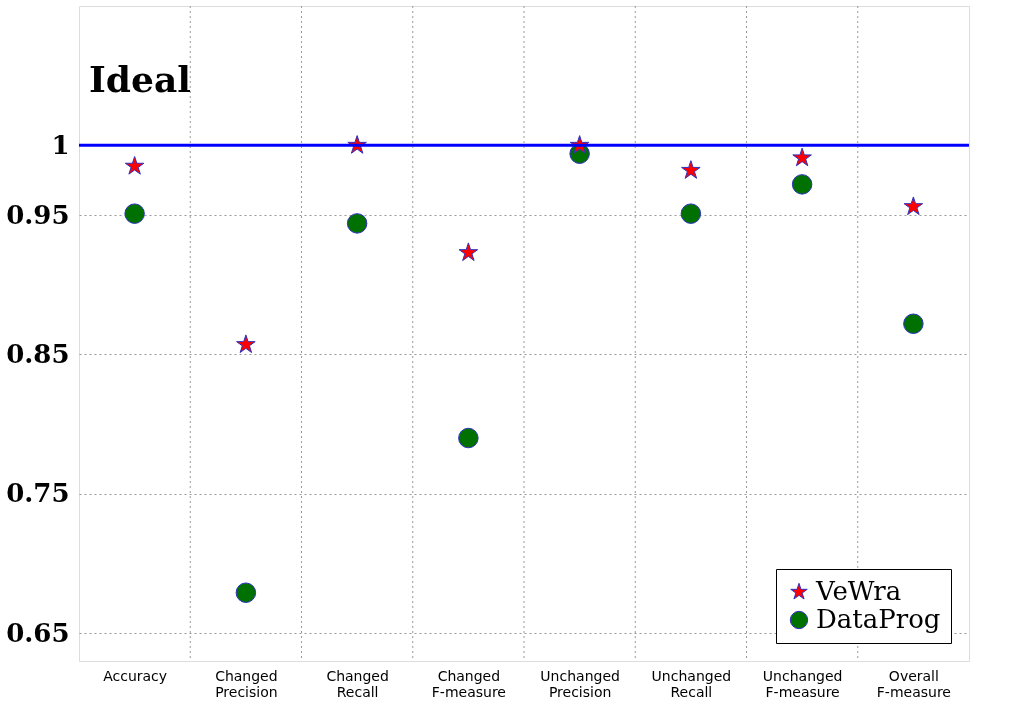 This screenshot has height=704, width=1013. Describe the element at coordinates (246, 683) in the screenshot. I see `x-tick-label: Changed Precision` at that location.